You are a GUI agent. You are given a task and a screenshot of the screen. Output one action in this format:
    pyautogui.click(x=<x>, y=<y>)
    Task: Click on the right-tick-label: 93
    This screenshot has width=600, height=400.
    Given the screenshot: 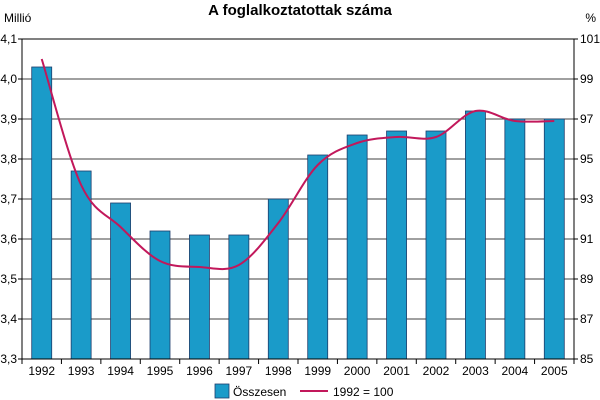 What is the action you would take?
    pyautogui.click(x=587, y=199)
    